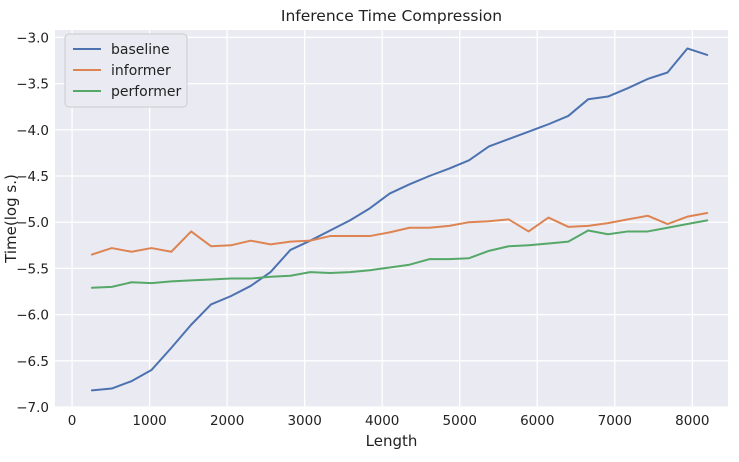  I want to click on chart-title: Inference Time Compression, so click(391, 16).